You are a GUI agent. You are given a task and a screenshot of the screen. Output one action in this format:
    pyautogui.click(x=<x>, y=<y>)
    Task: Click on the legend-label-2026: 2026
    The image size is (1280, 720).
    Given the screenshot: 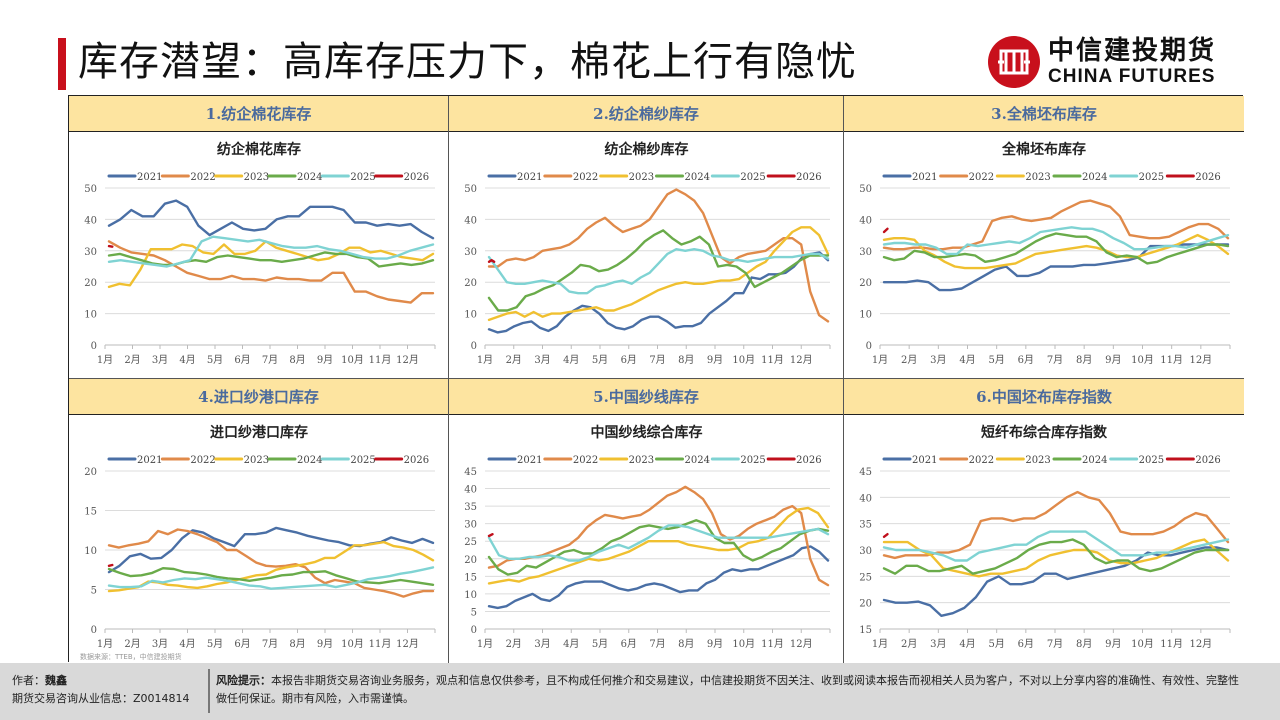 What is the action you would take?
    pyautogui.click(x=808, y=460)
    